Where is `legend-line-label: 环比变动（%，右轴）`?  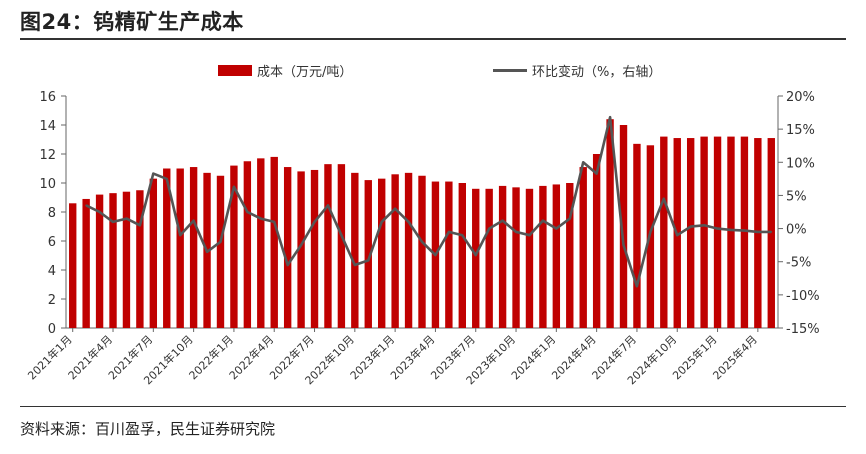 legend-line-label: 环比变动（%，右轴） is located at coordinates (596, 72).